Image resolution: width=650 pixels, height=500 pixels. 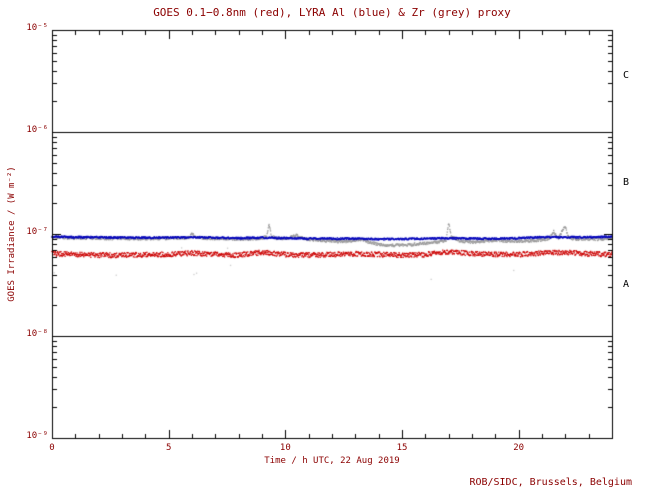 I want to click on flare-class-label: C, so click(x=626, y=75).